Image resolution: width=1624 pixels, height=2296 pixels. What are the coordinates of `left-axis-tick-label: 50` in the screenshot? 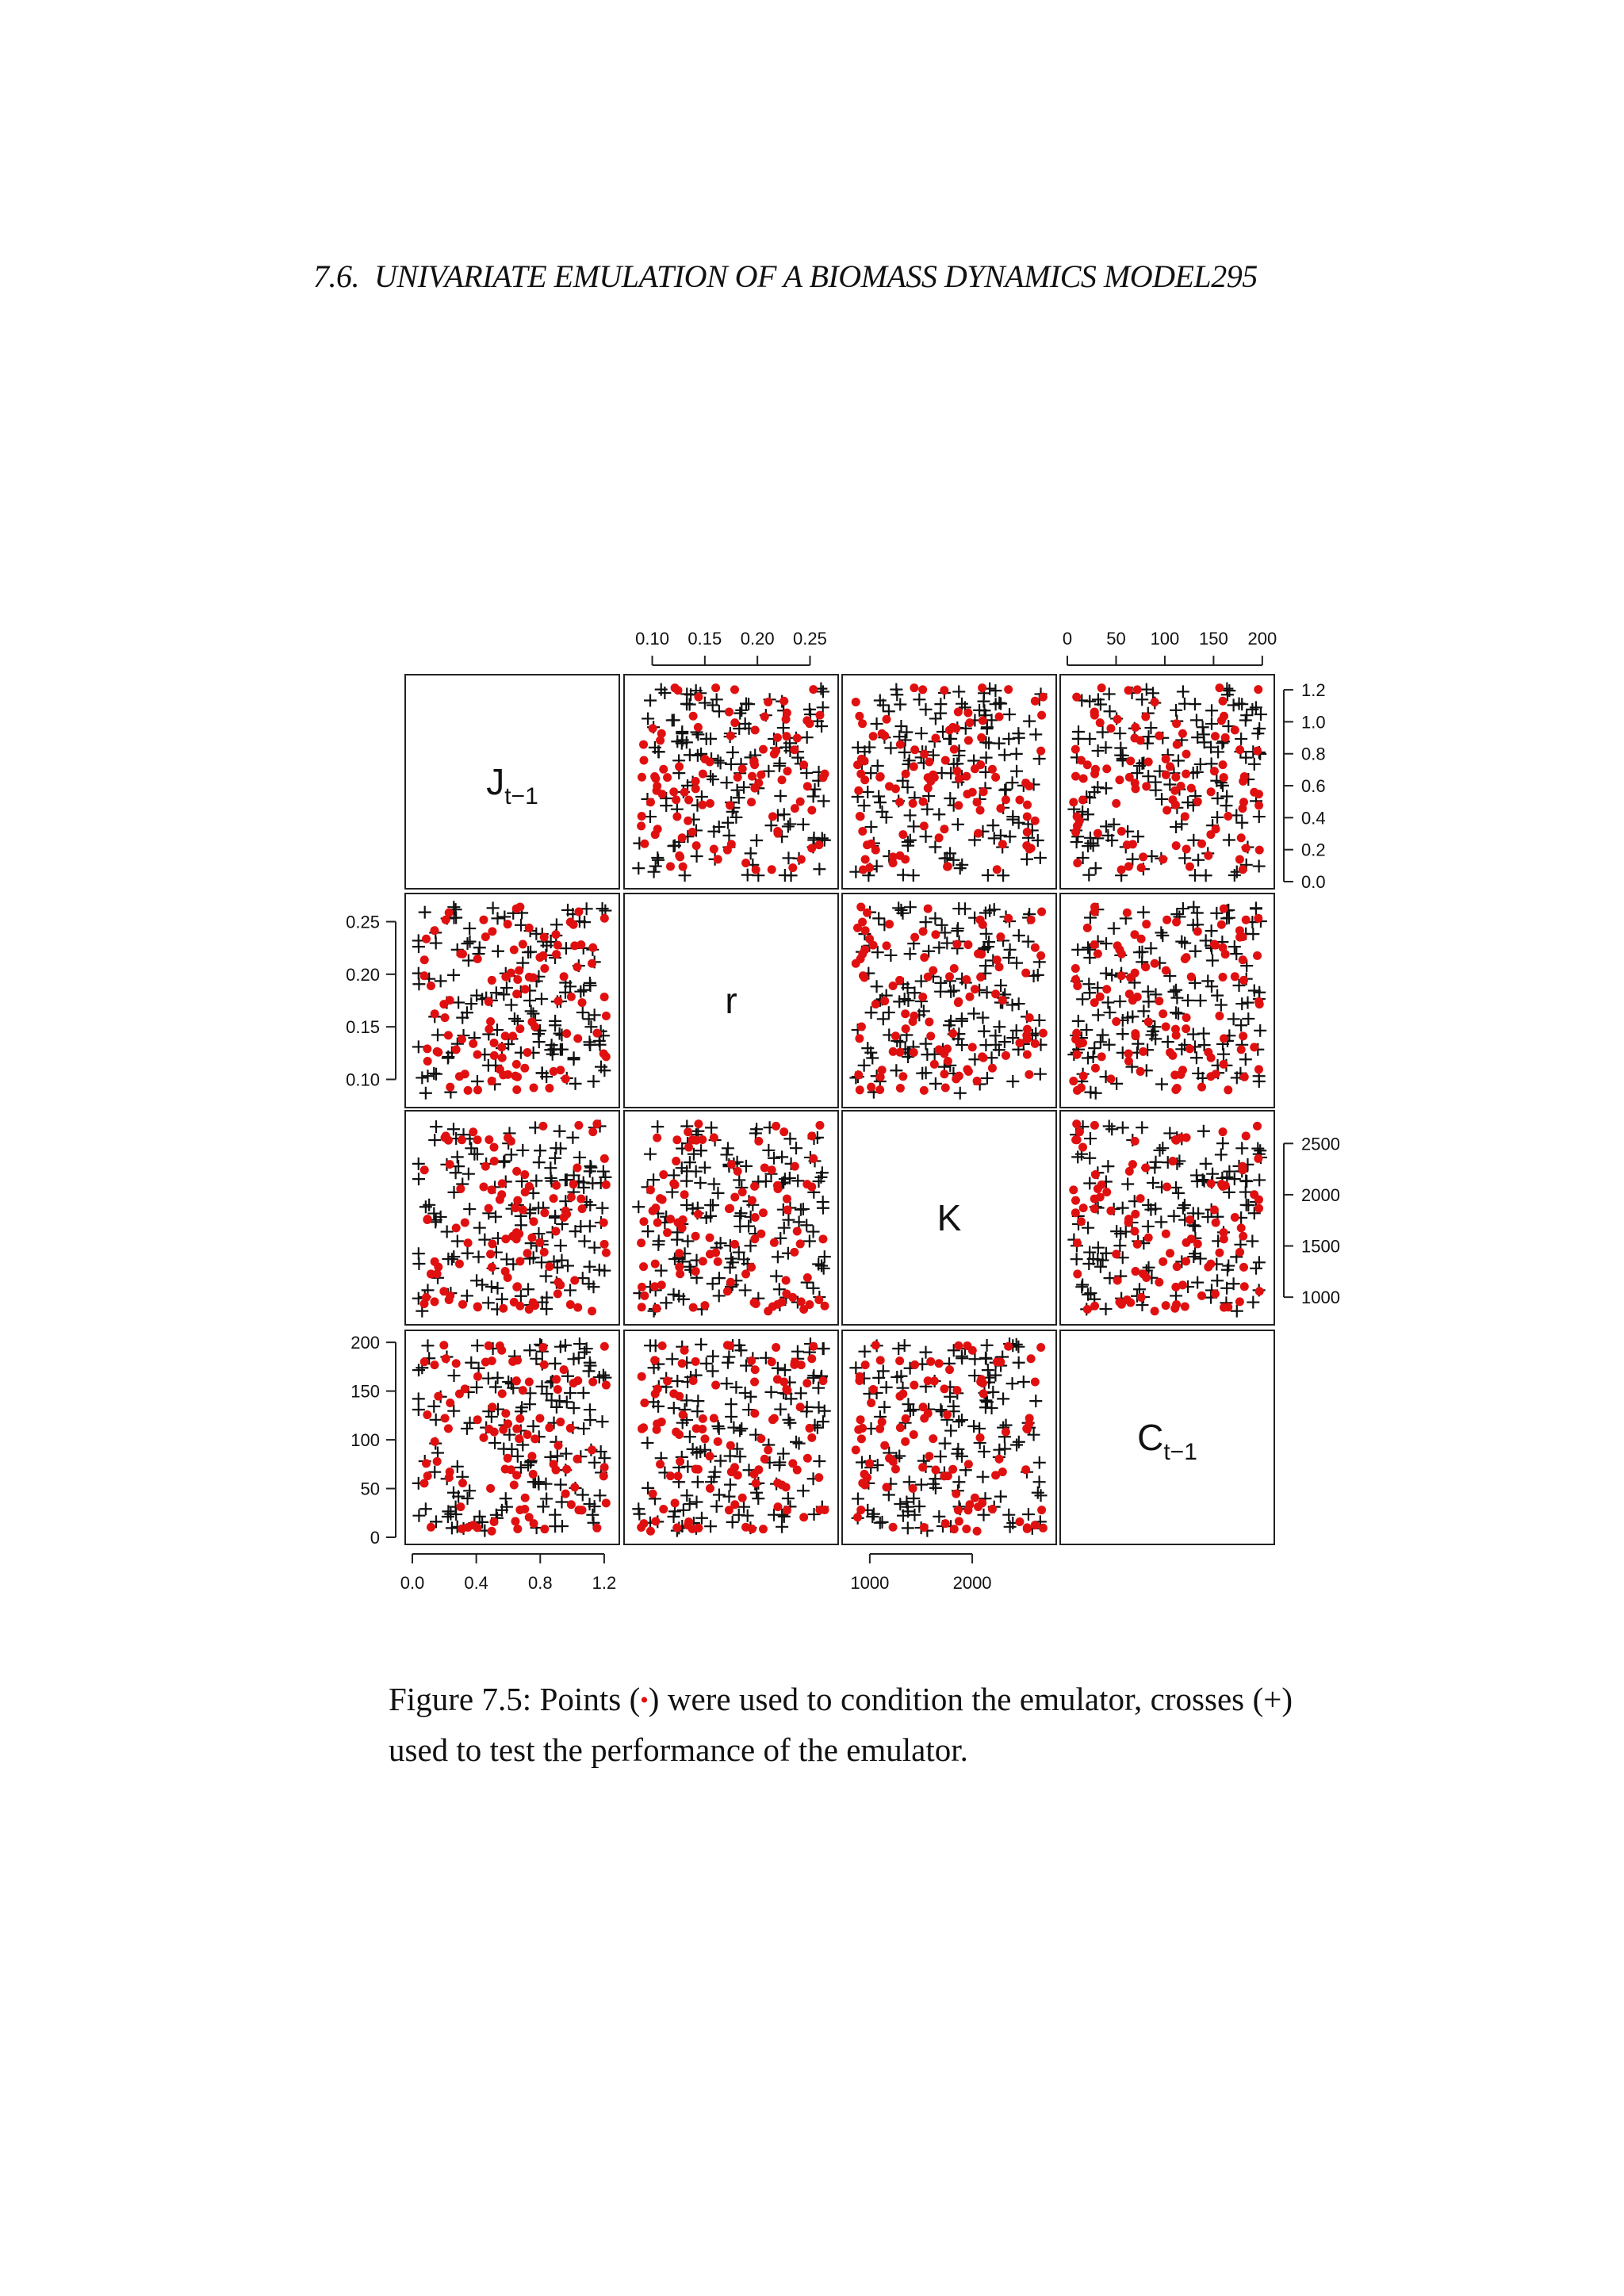 It's located at (370, 1489).